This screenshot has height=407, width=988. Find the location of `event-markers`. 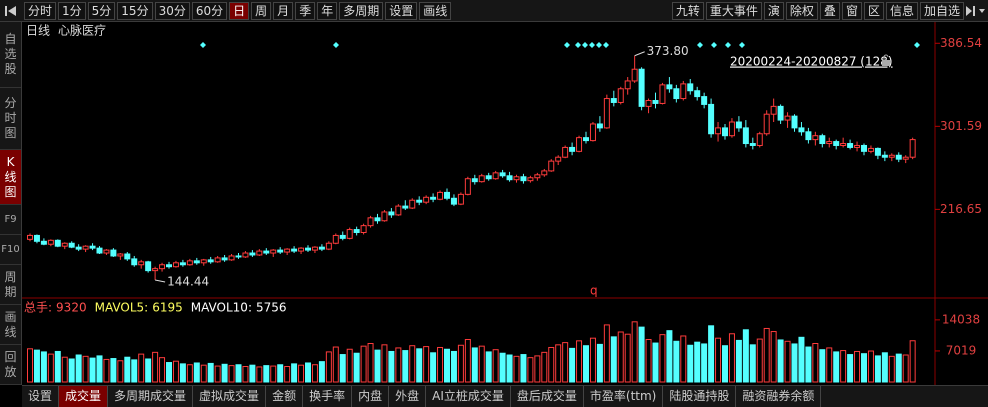

event-markers is located at coordinates (560, 45).